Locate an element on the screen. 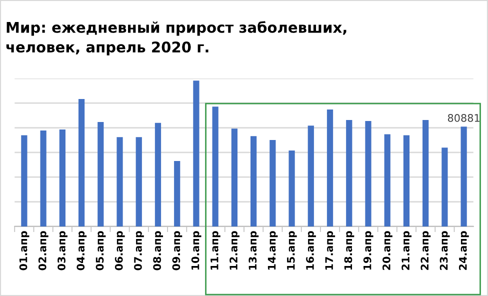 The height and width of the screenshot is (296, 488). x-tick-label: 10.апр is located at coordinates (196, 250).